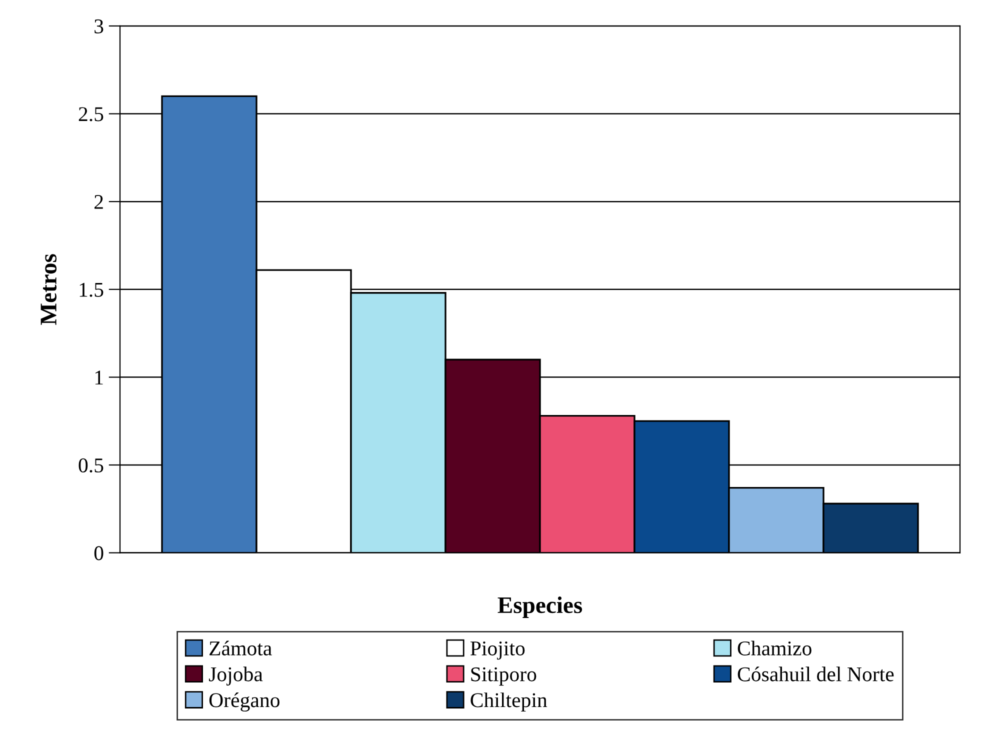 This screenshot has height=742, width=1000. What do you see at coordinates (816, 674) in the screenshot?
I see `legend-label: Cósahuil del Norte` at bounding box center [816, 674].